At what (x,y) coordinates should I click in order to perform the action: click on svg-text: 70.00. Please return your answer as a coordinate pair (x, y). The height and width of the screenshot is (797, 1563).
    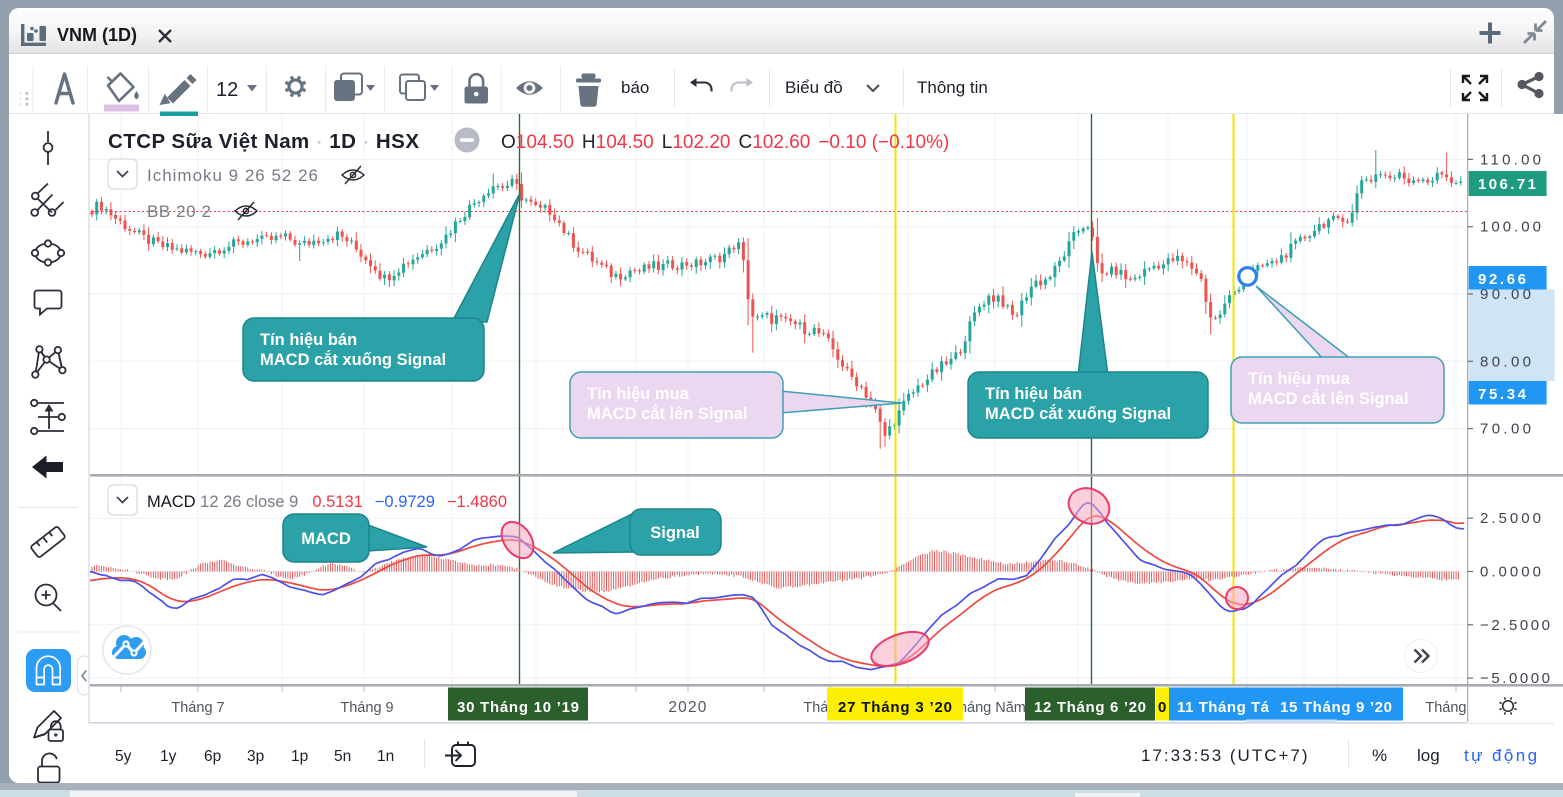
    Looking at the image, I should click on (1505, 429).